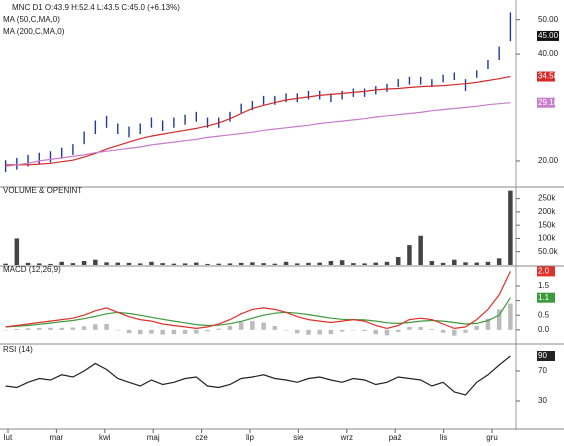 The image size is (564, 446). What do you see at coordinates (547, 198) in the screenshot?
I see `y-tick-label: 250k` at bounding box center [547, 198].